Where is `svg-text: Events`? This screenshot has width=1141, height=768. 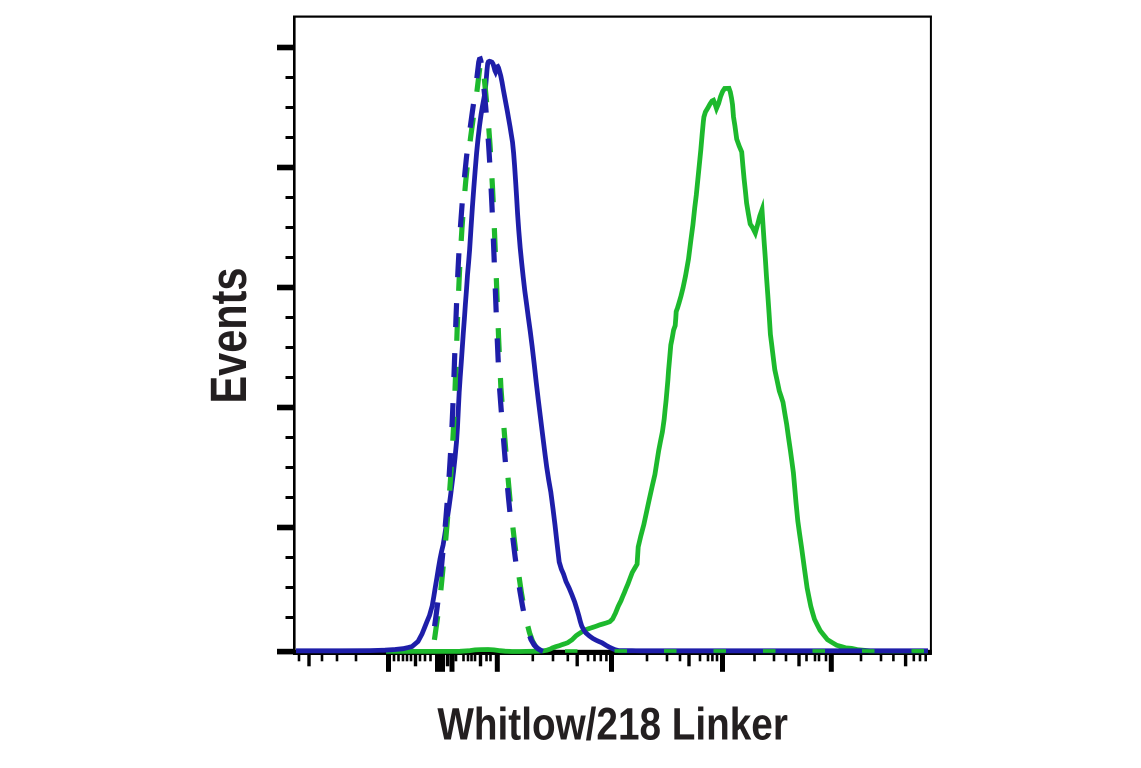
svg-text: Events is located at coordinates (228, 336).